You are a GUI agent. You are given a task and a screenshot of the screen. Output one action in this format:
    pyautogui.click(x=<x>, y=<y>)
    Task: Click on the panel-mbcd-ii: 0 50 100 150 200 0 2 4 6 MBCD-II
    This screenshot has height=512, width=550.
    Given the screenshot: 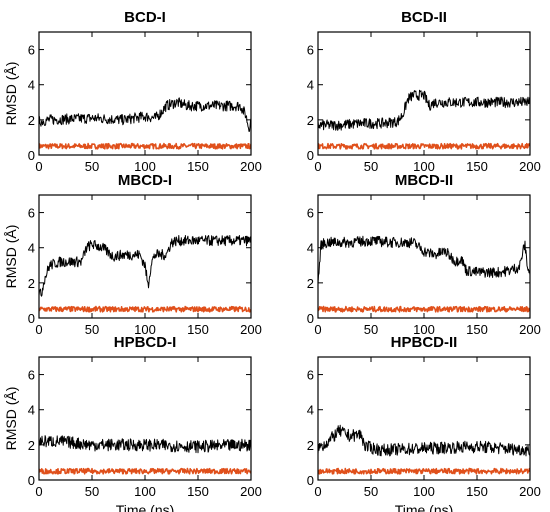 What is the action you would take?
    pyautogui.click(x=424, y=254)
    